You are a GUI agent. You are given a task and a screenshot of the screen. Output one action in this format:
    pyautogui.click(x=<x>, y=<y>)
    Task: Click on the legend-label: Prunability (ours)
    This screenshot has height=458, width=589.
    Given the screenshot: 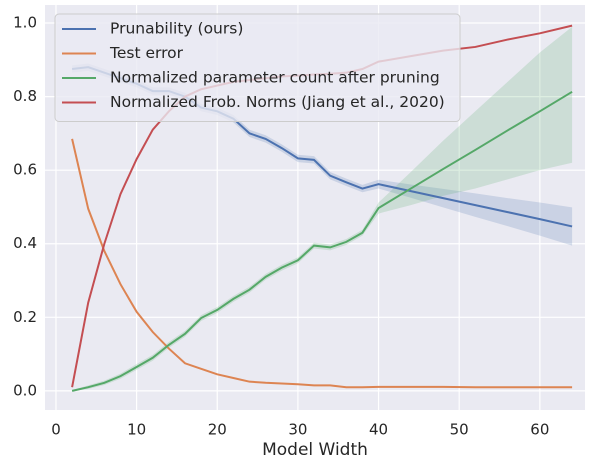 What is the action you would take?
    pyautogui.click(x=176, y=29)
    